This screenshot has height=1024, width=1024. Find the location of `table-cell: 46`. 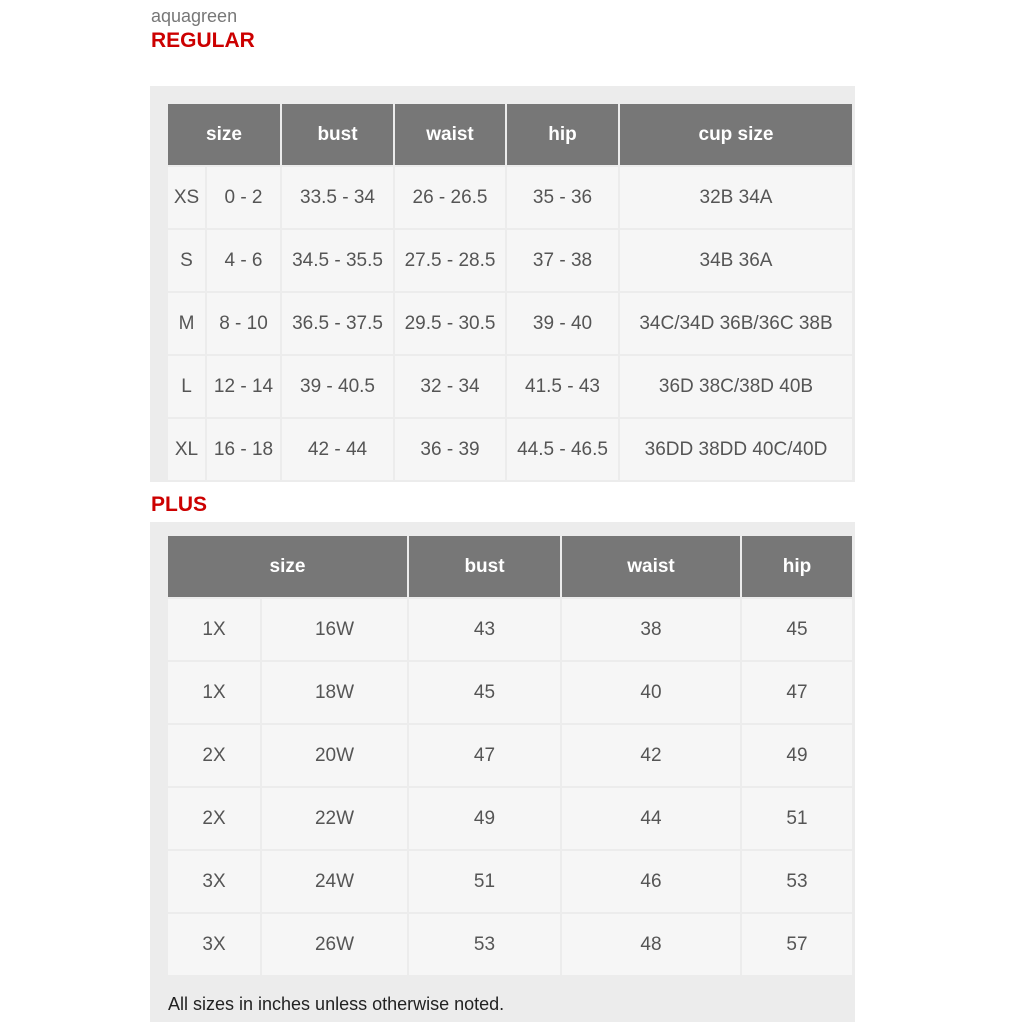

table-cell: 46 is located at coordinates (651, 881).